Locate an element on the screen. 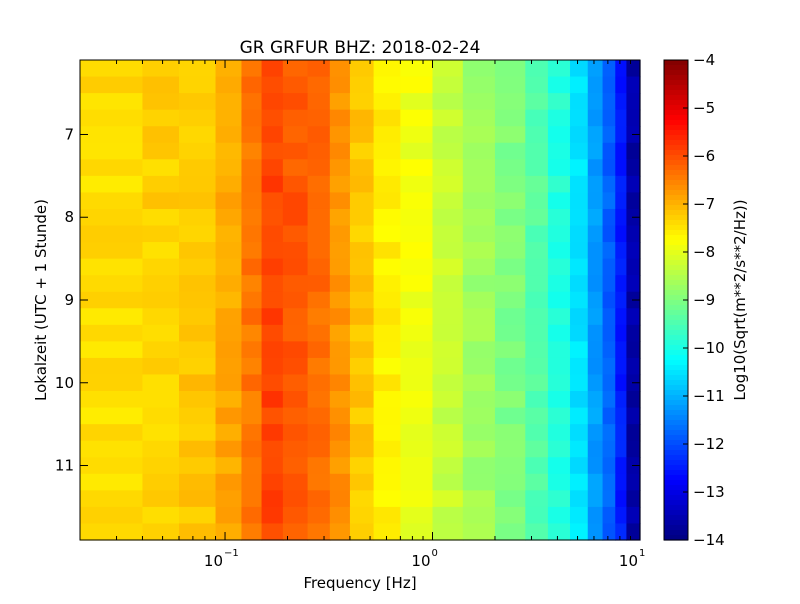 This screenshot has height=604, width=800. x-tick-label: 10 is located at coordinates (213, 561).